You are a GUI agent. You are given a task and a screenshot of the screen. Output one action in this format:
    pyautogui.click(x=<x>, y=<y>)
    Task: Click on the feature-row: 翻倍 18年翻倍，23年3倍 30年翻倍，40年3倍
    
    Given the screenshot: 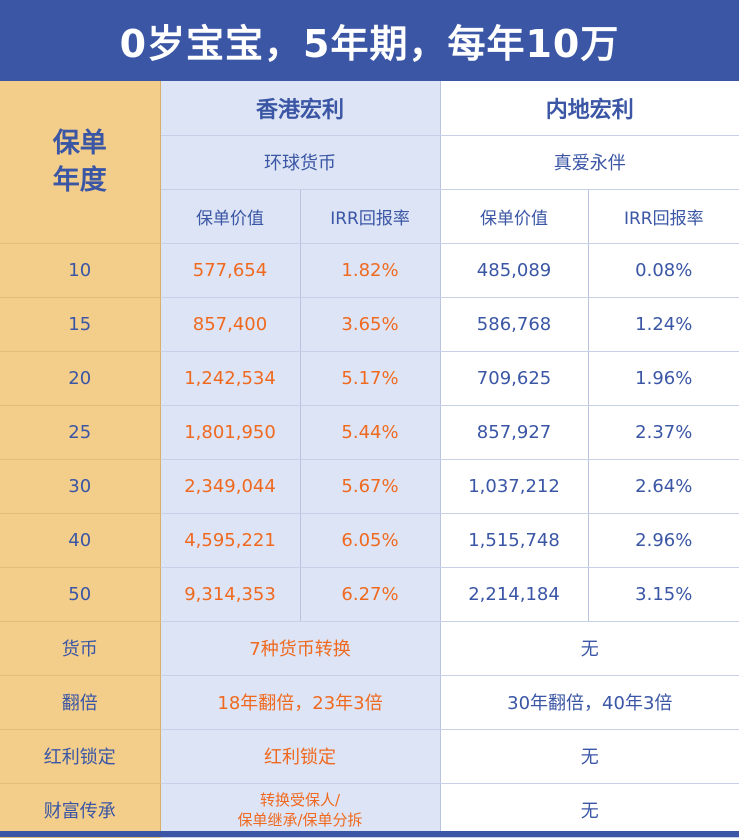 What is the action you would take?
    pyautogui.click(x=369, y=702)
    